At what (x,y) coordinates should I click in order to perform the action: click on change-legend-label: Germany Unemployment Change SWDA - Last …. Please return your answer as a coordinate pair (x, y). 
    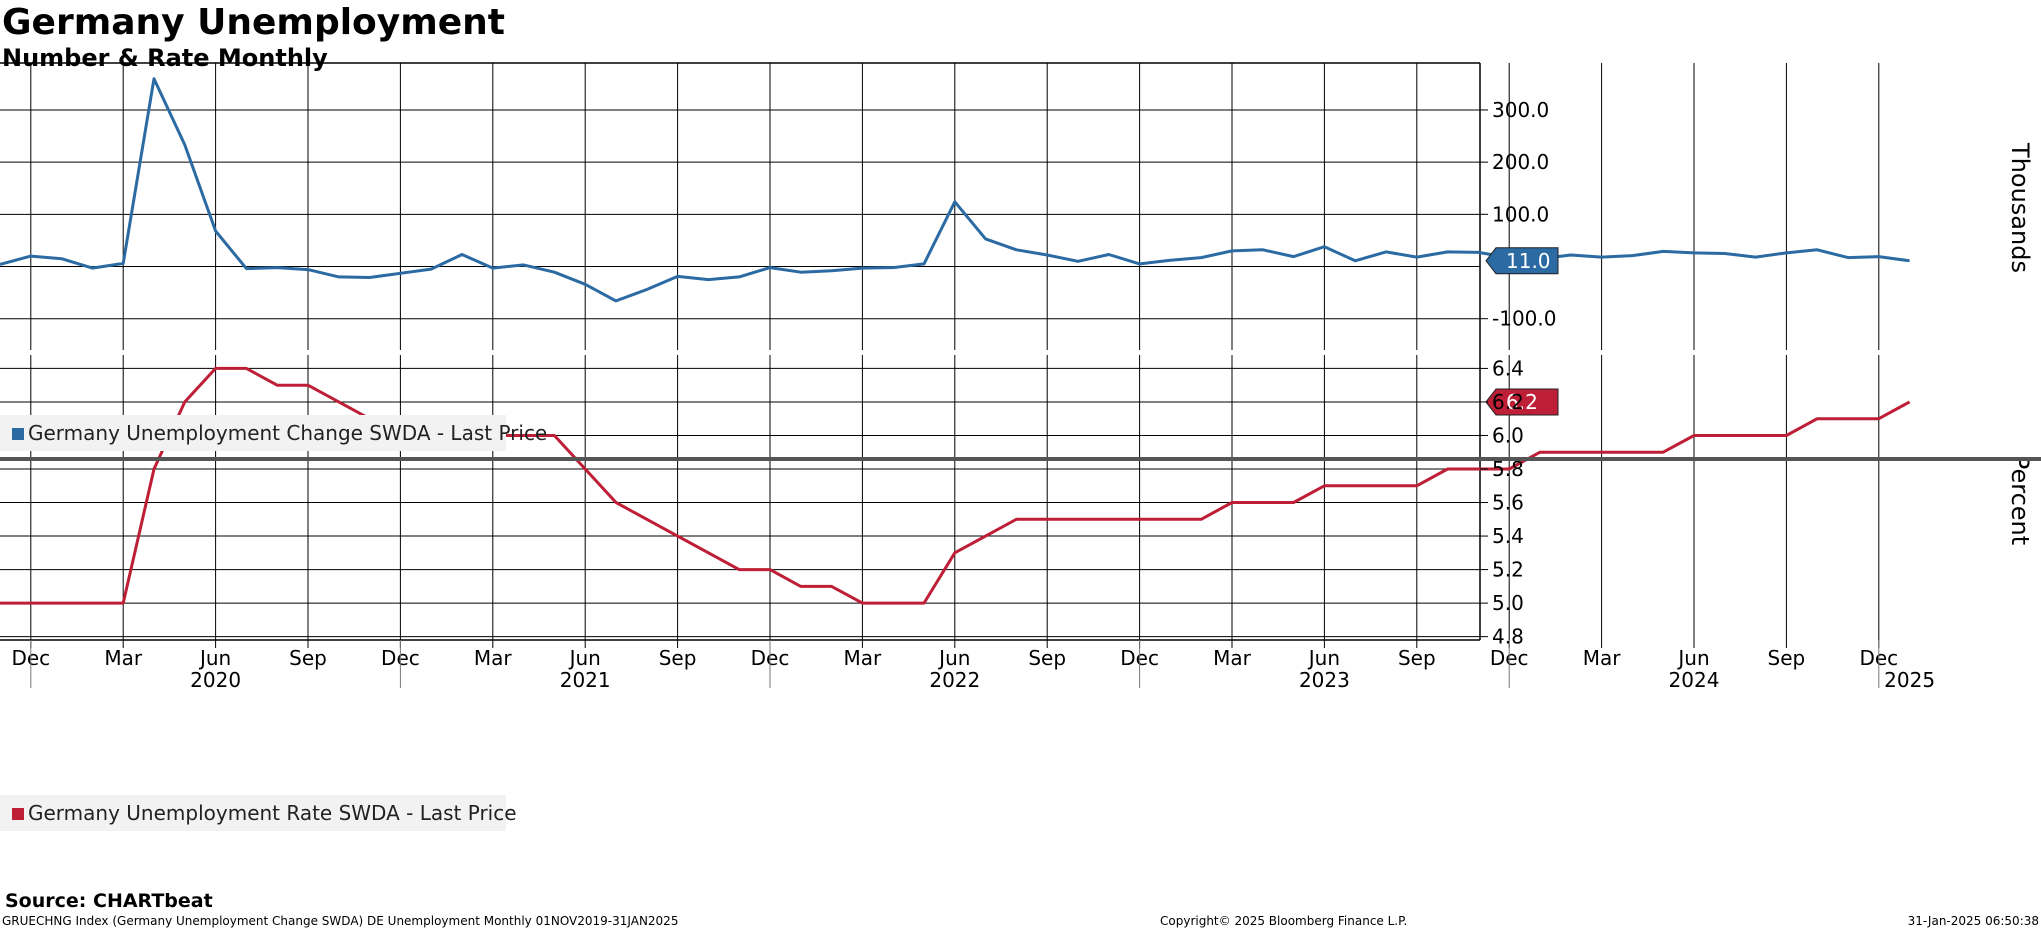
    Looking at the image, I should click on (287, 433).